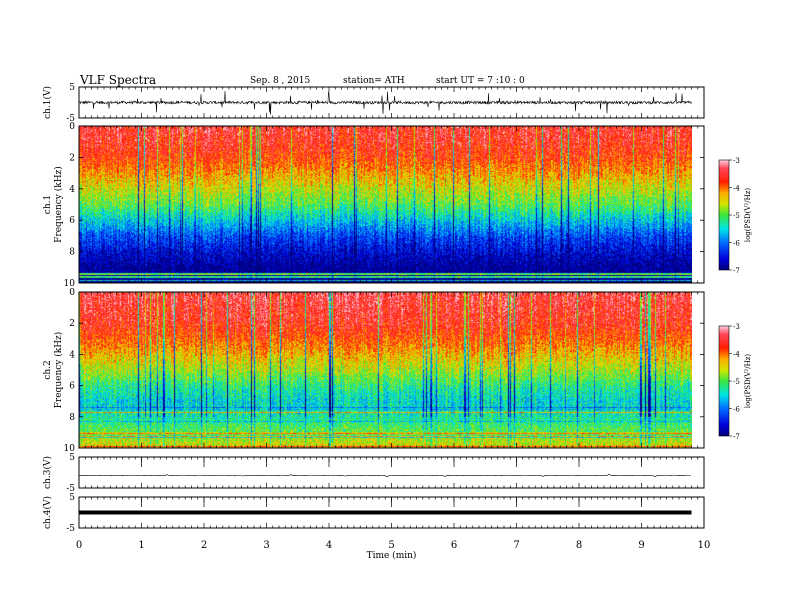 This screenshot has height=612, width=792. Describe the element at coordinates (48, 204) in the screenshot. I see `ch1-spec-ylabel: ch.1` at that location.